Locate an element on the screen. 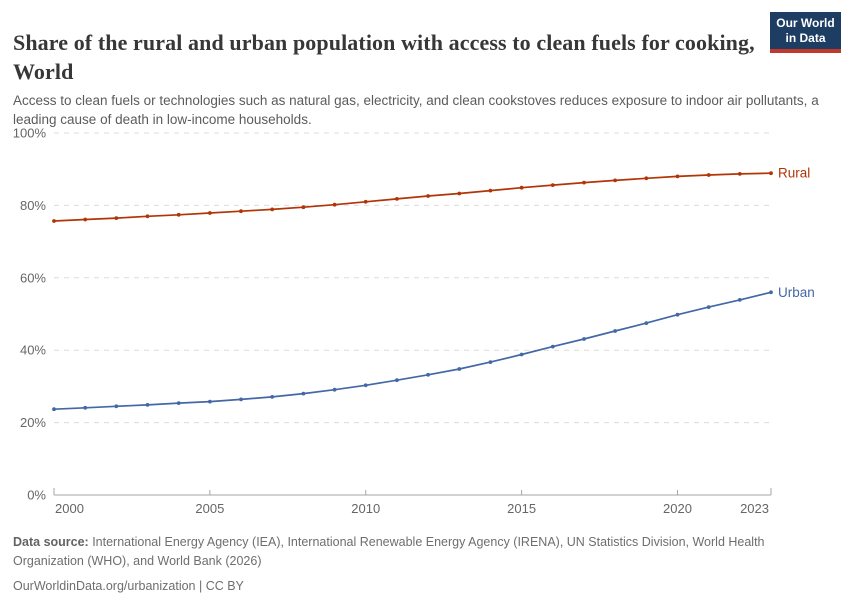  series-point-urban-2006 is located at coordinates (241, 399).